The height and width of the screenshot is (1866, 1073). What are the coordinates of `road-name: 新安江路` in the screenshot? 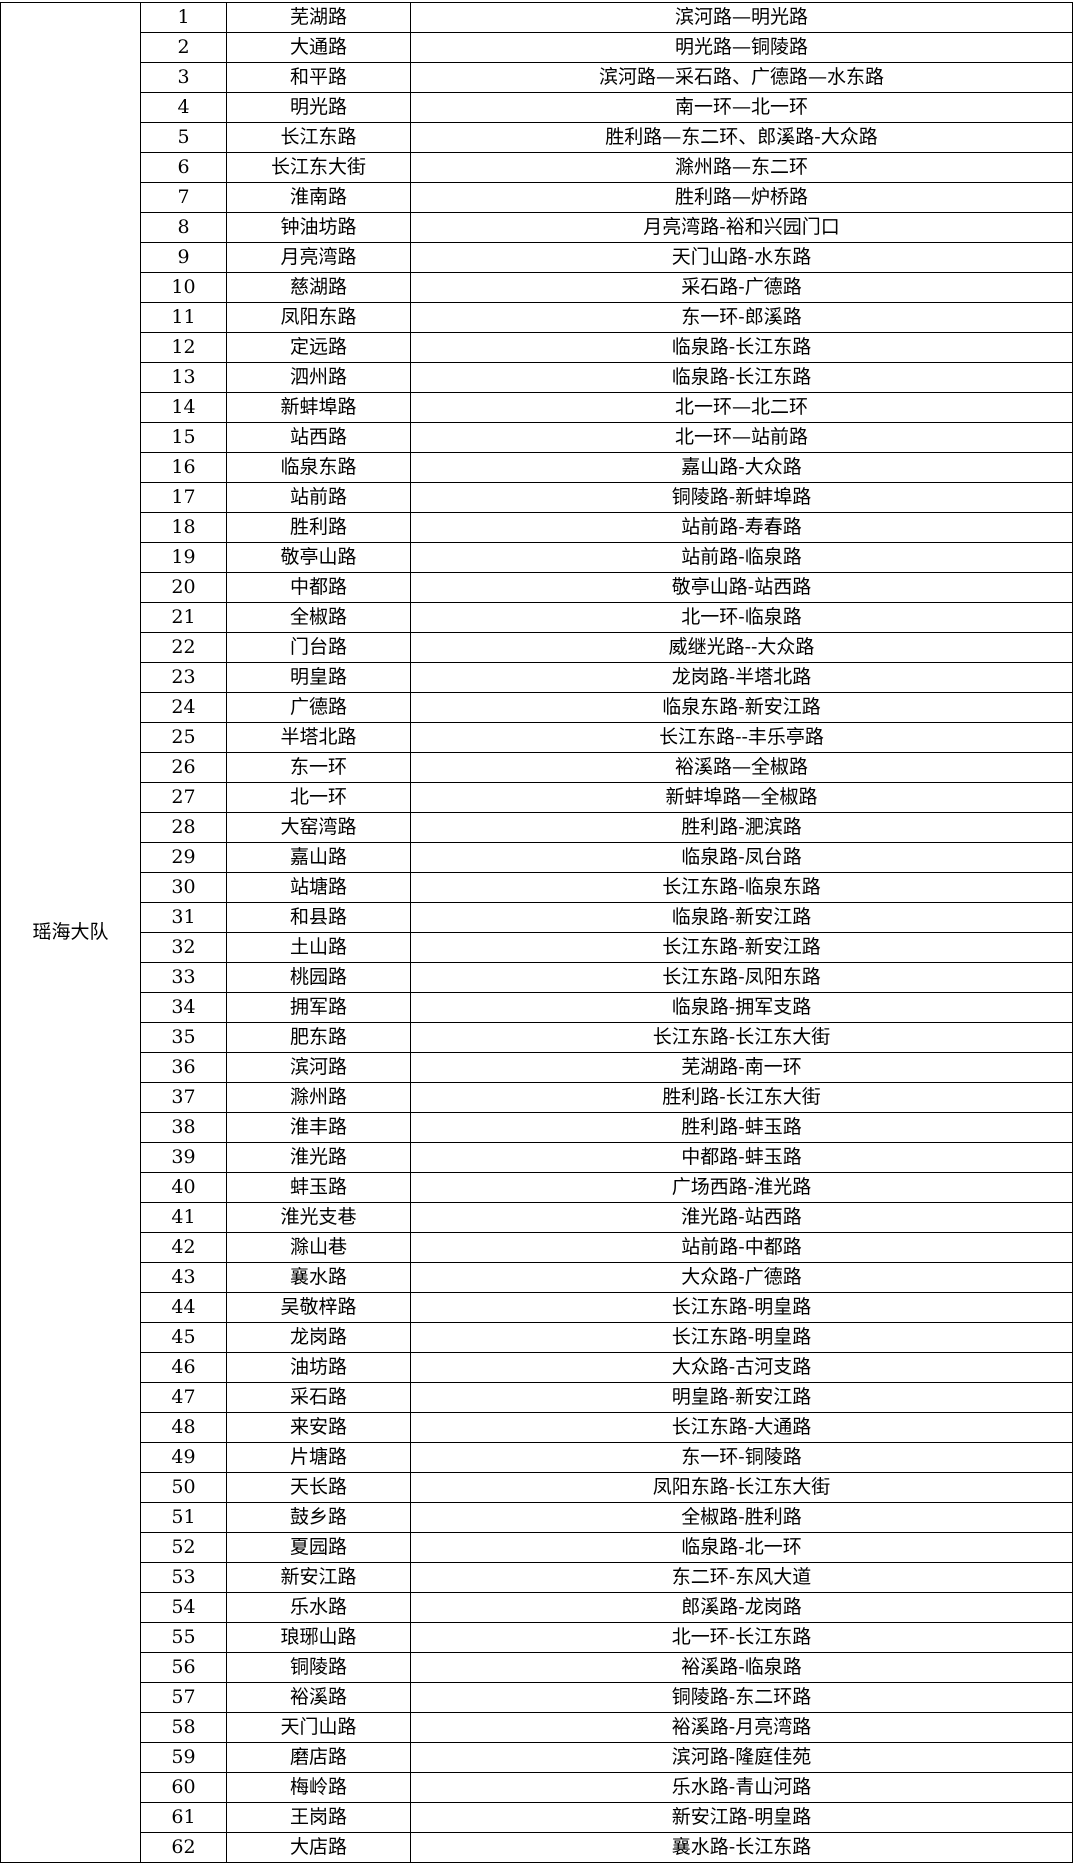 It's located at (318, 1577).